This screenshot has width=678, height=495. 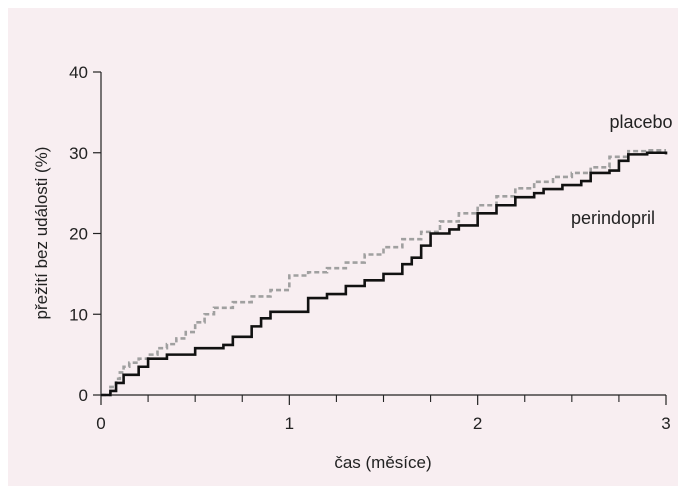 What do you see at coordinates (100, 423) in the screenshot?
I see `x-tick-label: 0` at bounding box center [100, 423].